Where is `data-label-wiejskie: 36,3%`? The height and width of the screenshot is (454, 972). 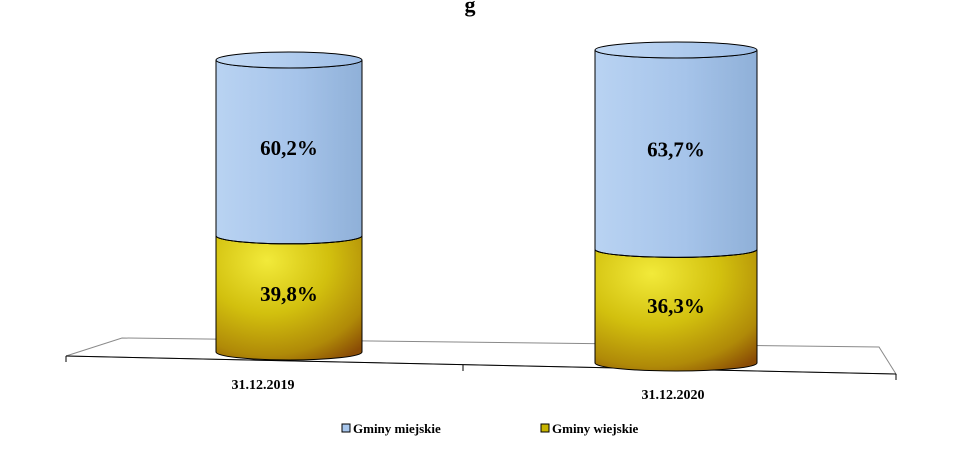
data-label-wiejskie: 36,3% is located at coordinates (676, 306).